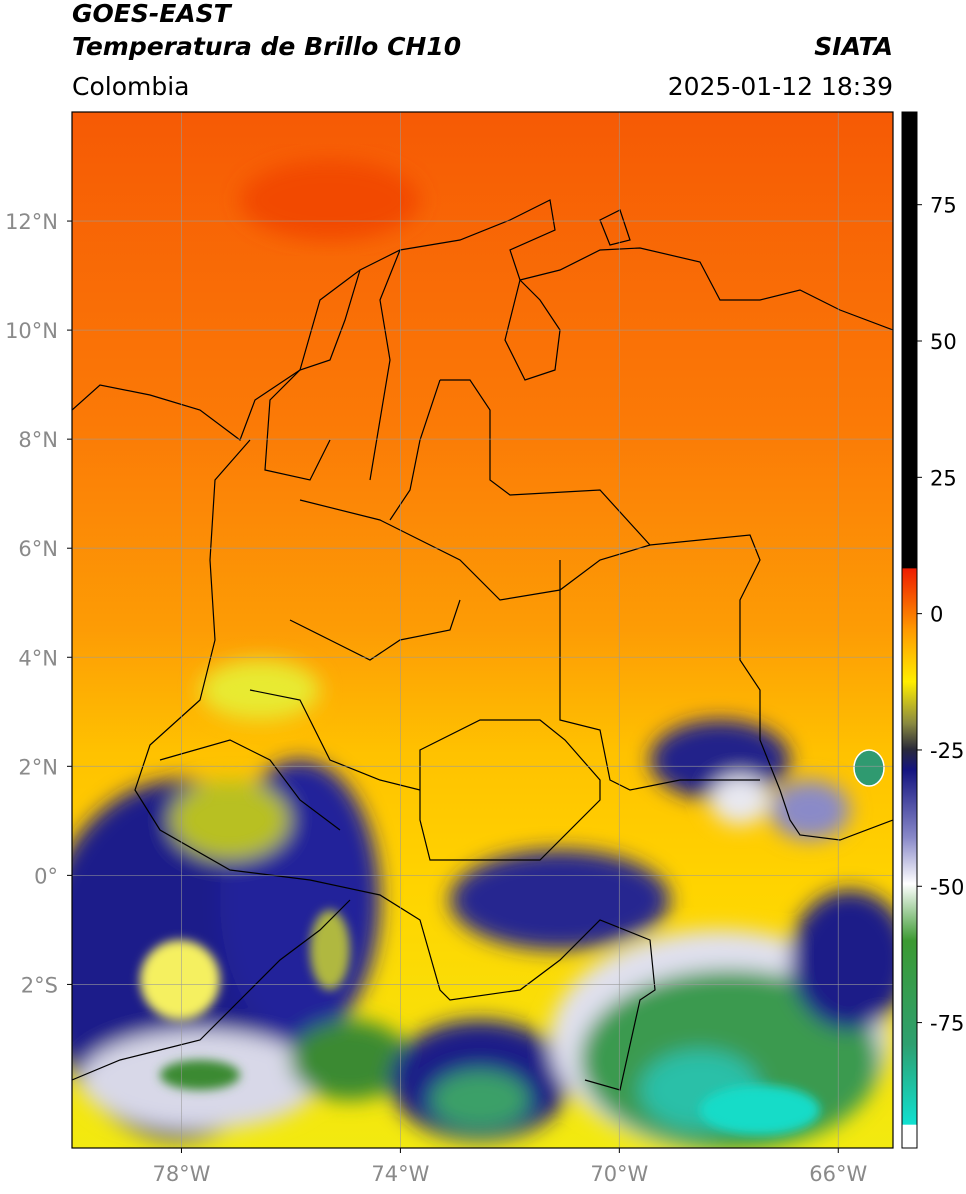  Describe the element at coordinates (31, 331) in the screenshot. I see `y-tick-label: 10°N` at that location.